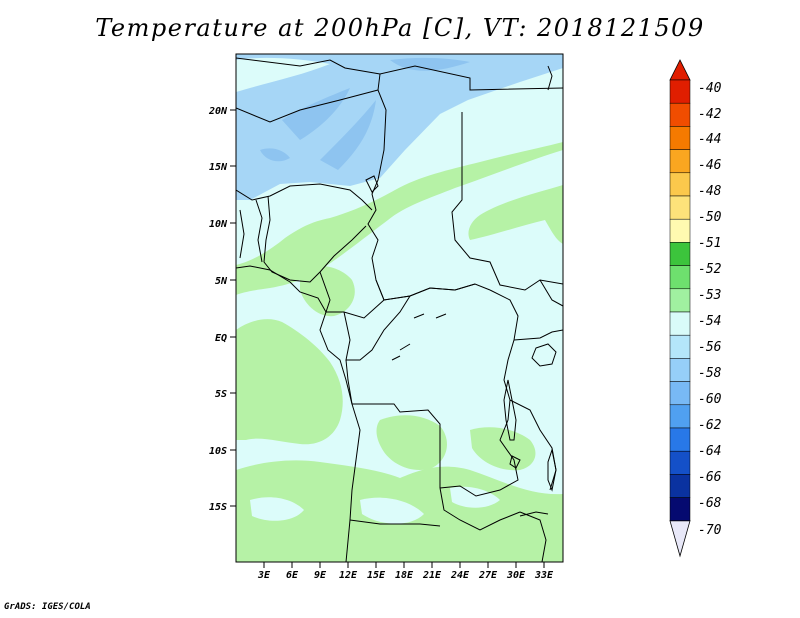 The width and height of the screenshot is (800, 618). What do you see at coordinates (550, 78) in the screenshot?
I see `lake-turkana` at bounding box center [550, 78].